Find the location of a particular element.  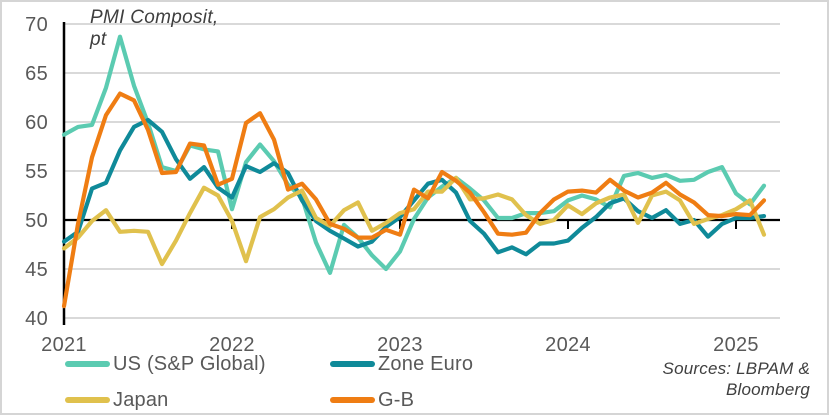

y-tick-label-50: 50 is located at coordinates (36, 221).